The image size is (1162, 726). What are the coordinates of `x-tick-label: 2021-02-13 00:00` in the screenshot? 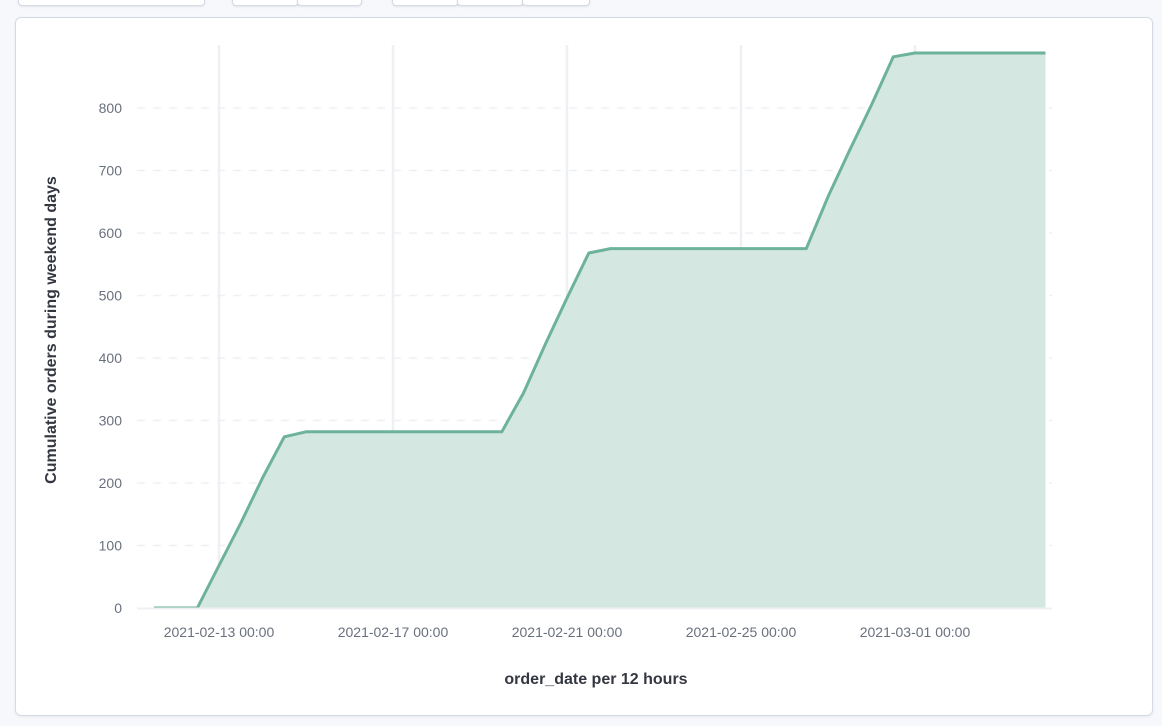 It's located at (219, 632).